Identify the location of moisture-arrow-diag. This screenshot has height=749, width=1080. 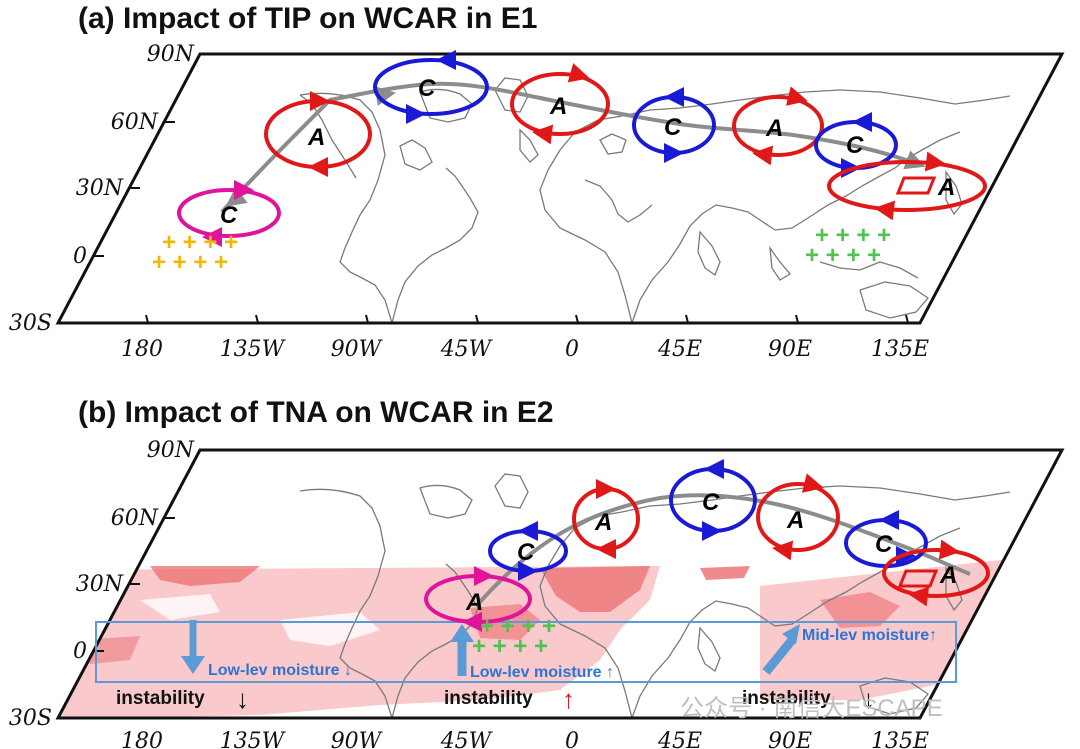
(779, 656).